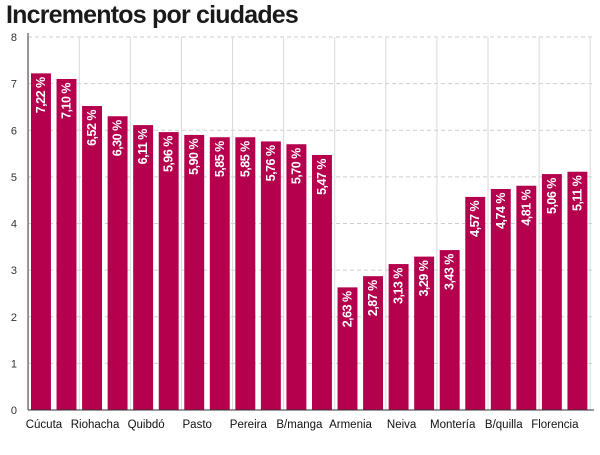 The image size is (600, 455). I want to click on x-tick-label: B/quilla, so click(504, 425).